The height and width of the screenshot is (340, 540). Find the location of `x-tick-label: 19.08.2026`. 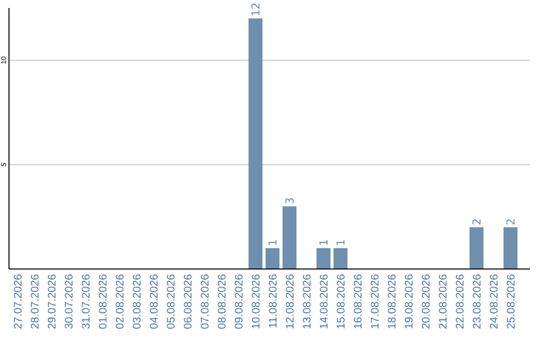

x-tick-label: 19.08.2026 is located at coordinates (409, 302).